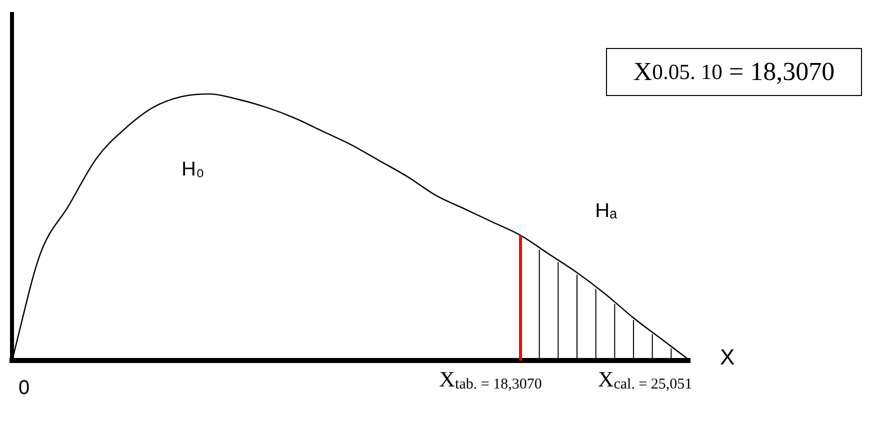 The image size is (875, 423). What do you see at coordinates (24, 388) in the screenshot?
I see `text: 0` at bounding box center [24, 388].